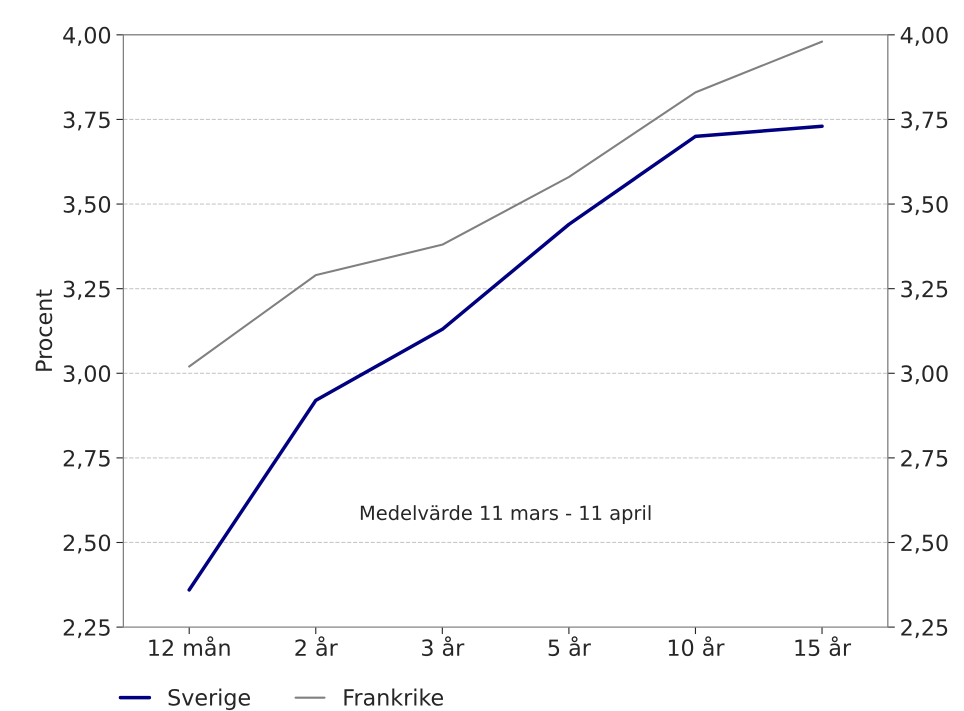  What do you see at coordinates (87, 290) in the screenshot?
I see `y-tick-label: 3,25` at bounding box center [87, 290].